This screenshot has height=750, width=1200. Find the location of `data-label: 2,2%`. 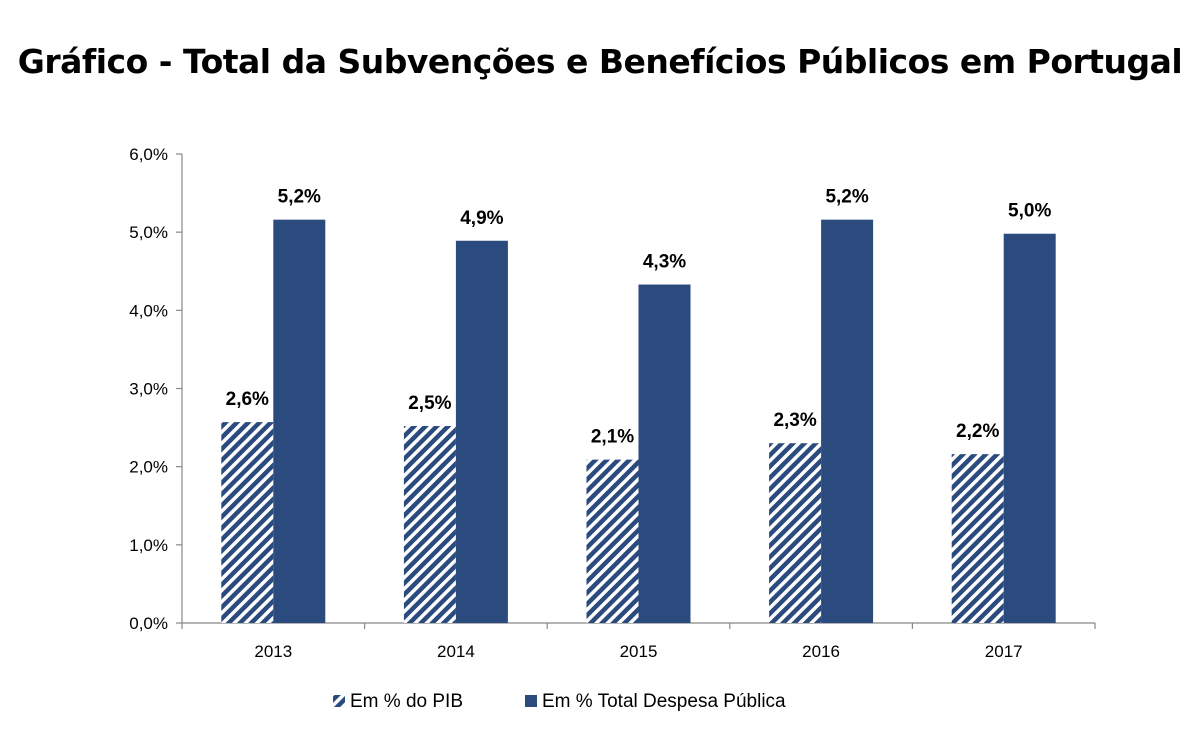

data-label: 2,2% is located at coordinates (977, 431).